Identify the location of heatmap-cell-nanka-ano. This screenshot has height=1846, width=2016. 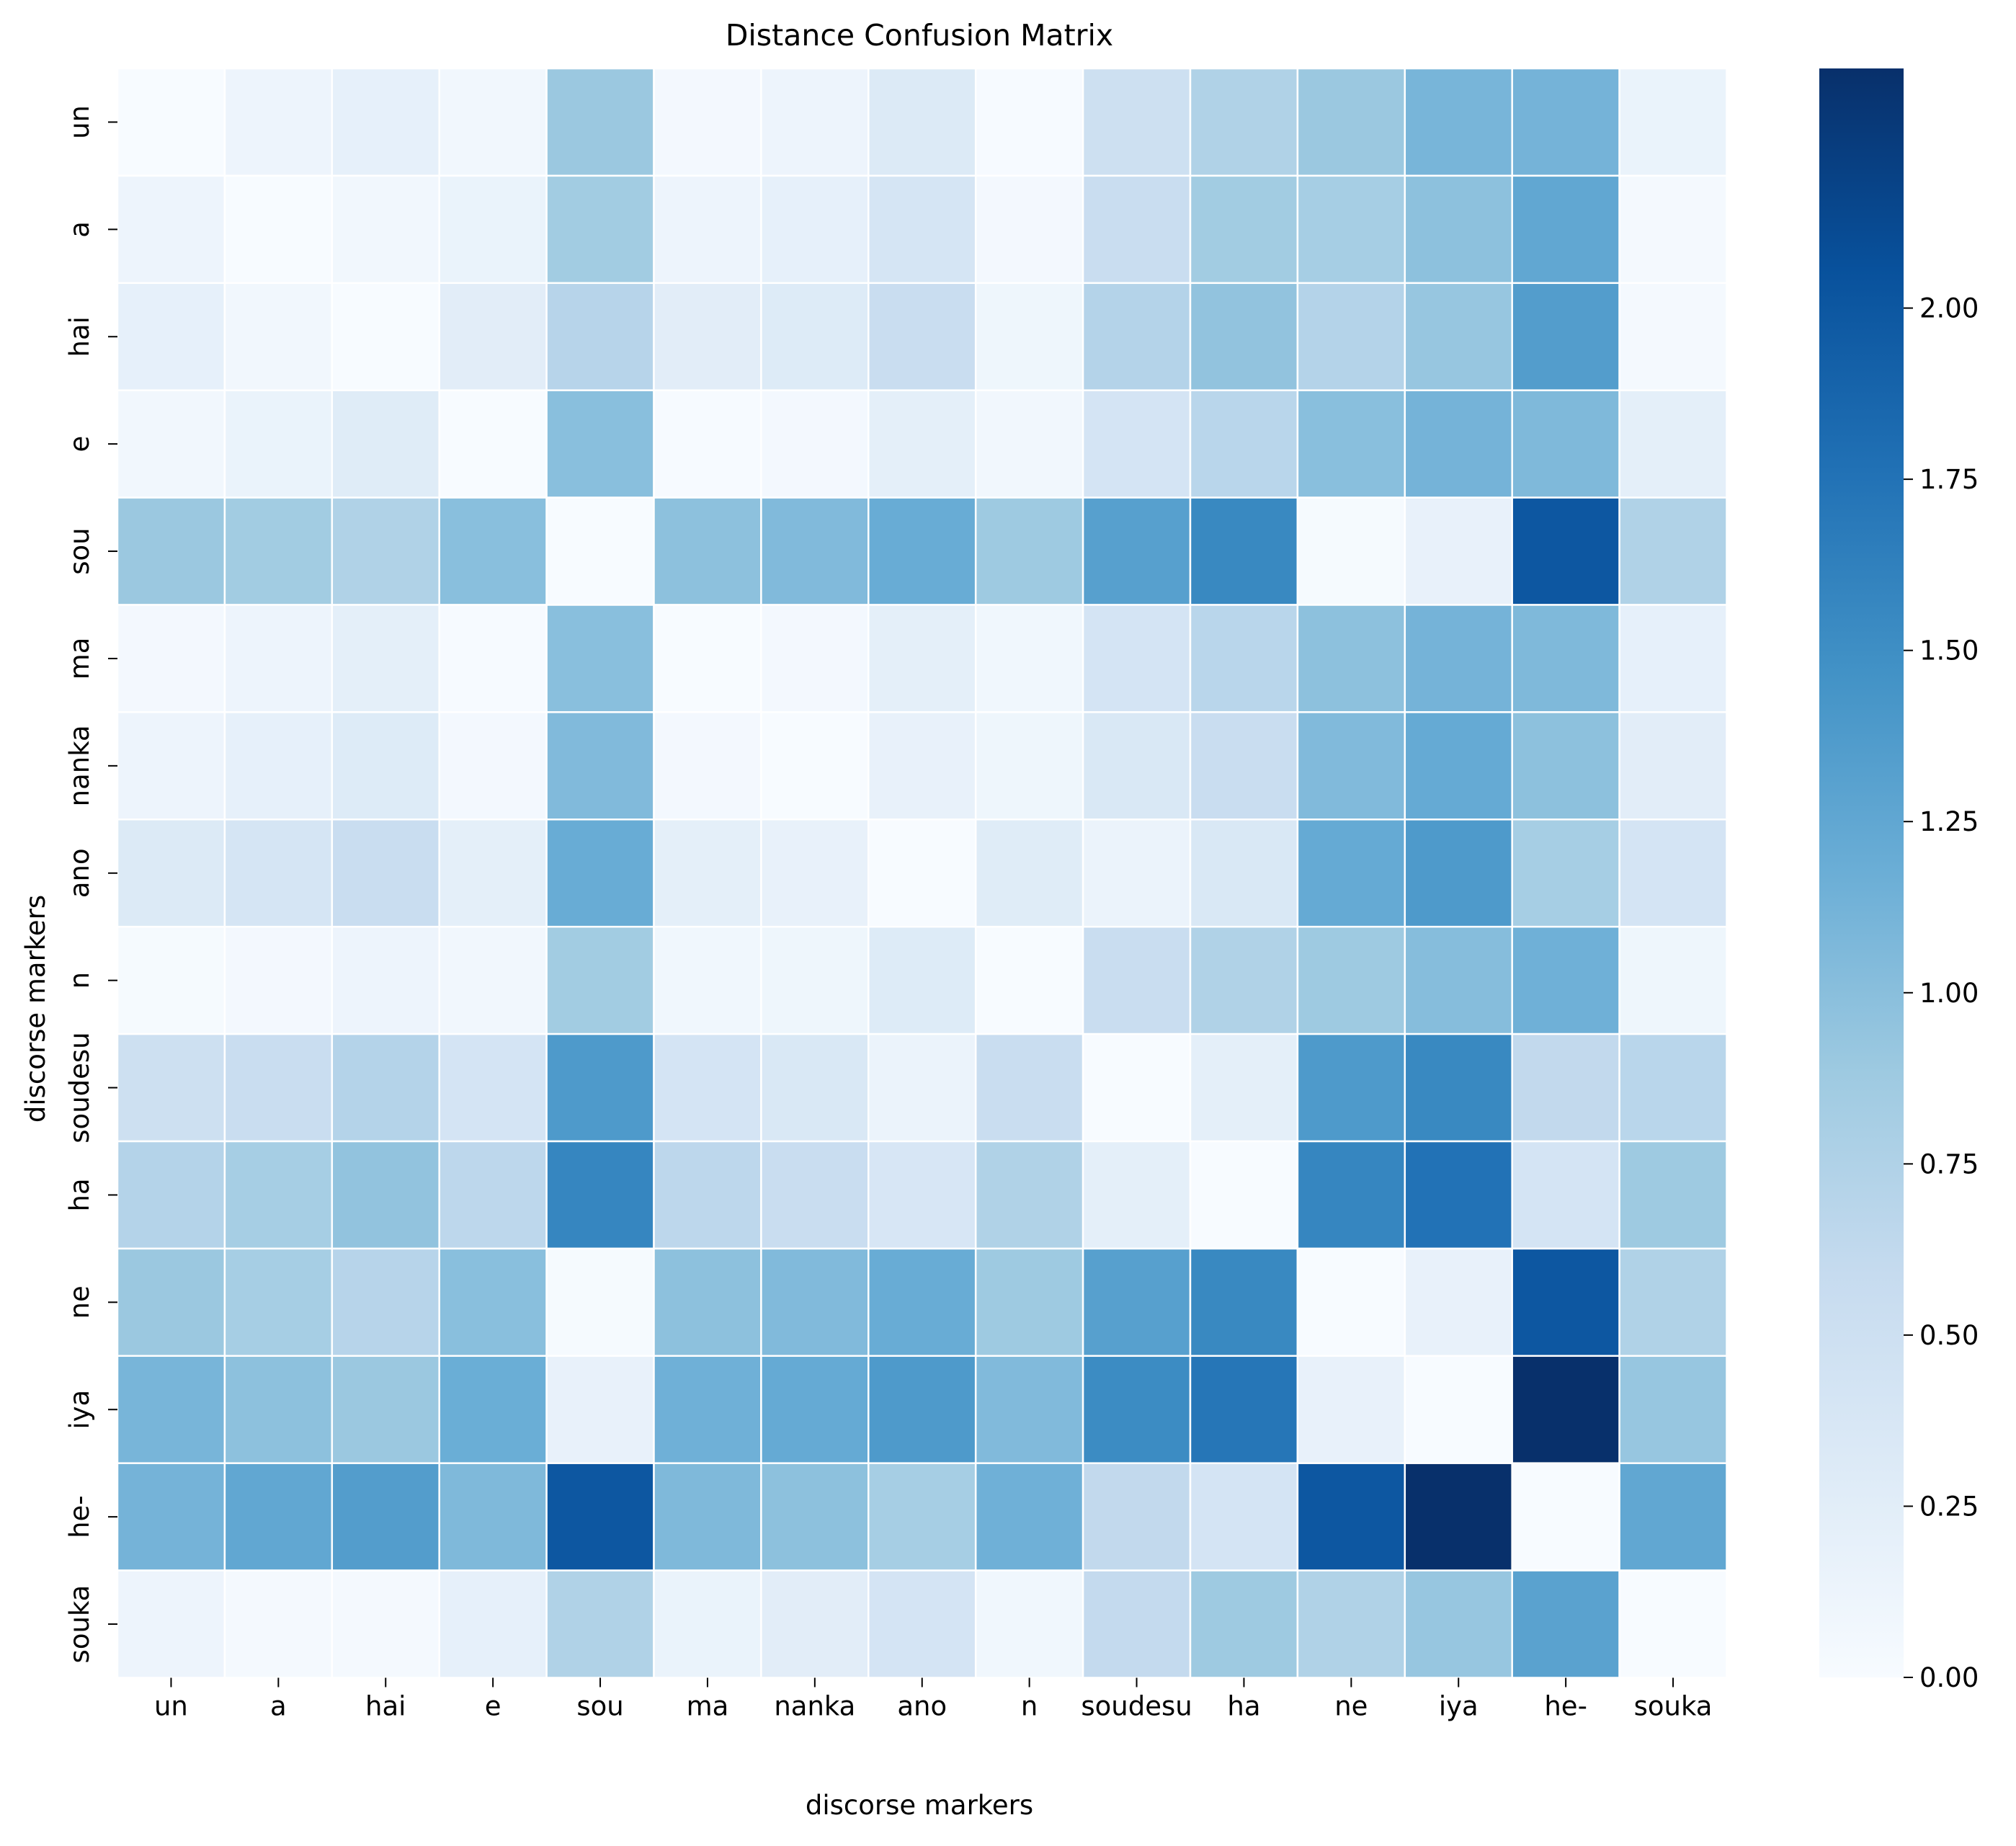
(922, 766).